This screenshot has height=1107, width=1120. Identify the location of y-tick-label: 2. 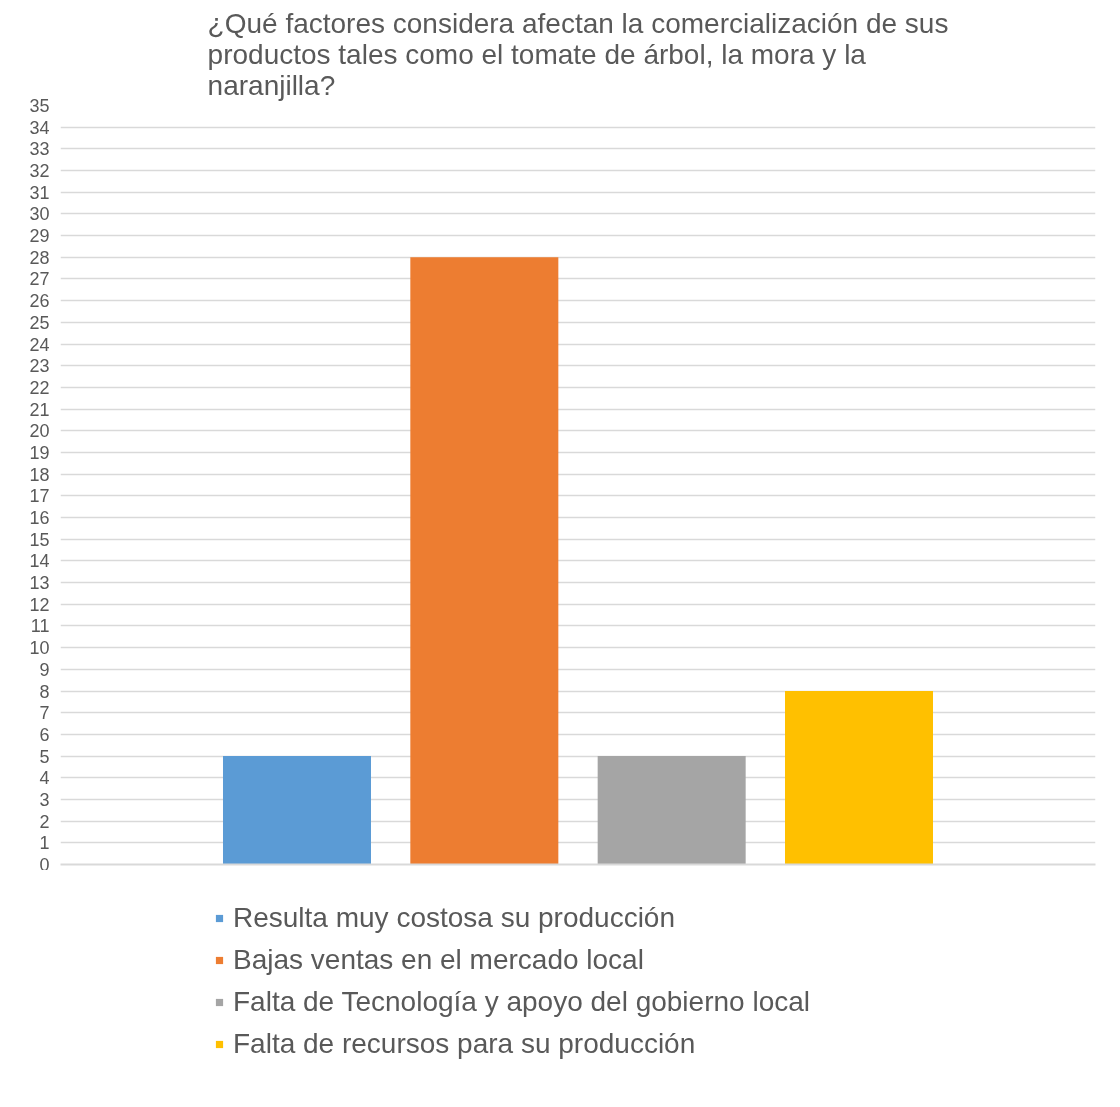
(44, 821).